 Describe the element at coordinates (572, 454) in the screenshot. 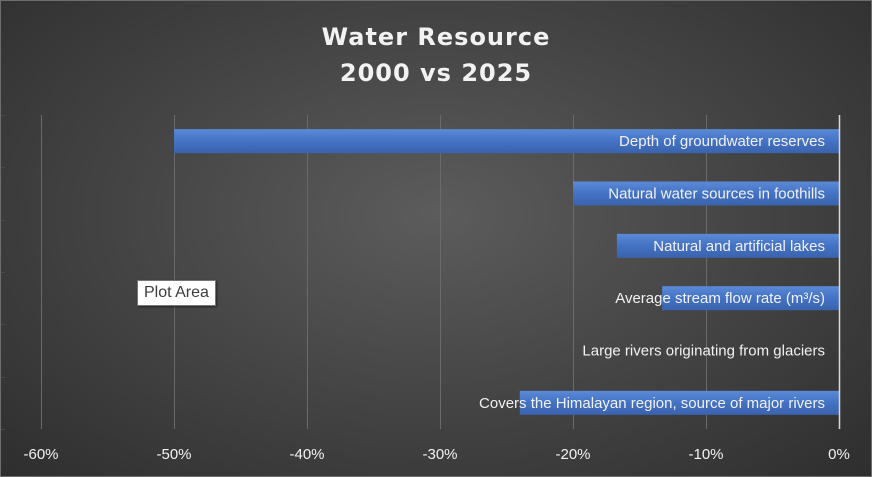

I see `x-tick-label-4: -20%` at that location.